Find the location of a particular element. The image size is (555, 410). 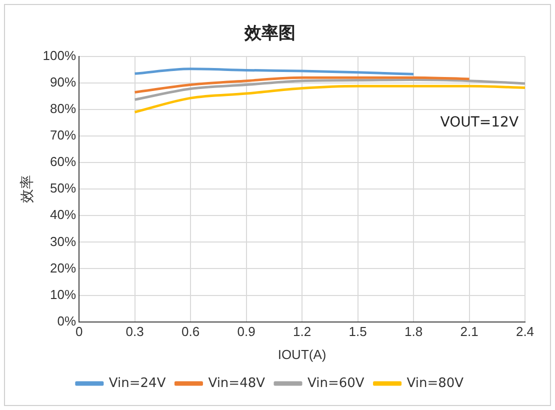

x-axis-title: IOUT(A) is located at coordinates (302, 354).